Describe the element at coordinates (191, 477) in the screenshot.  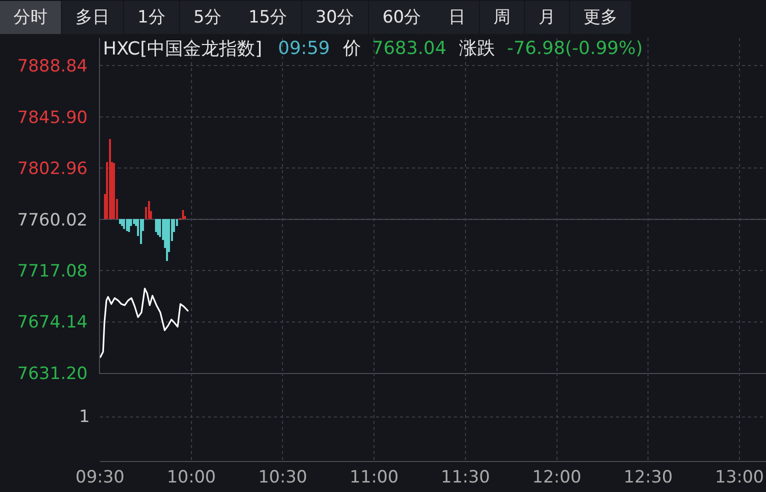
I see `x-tick-label: 10:00` at that location.